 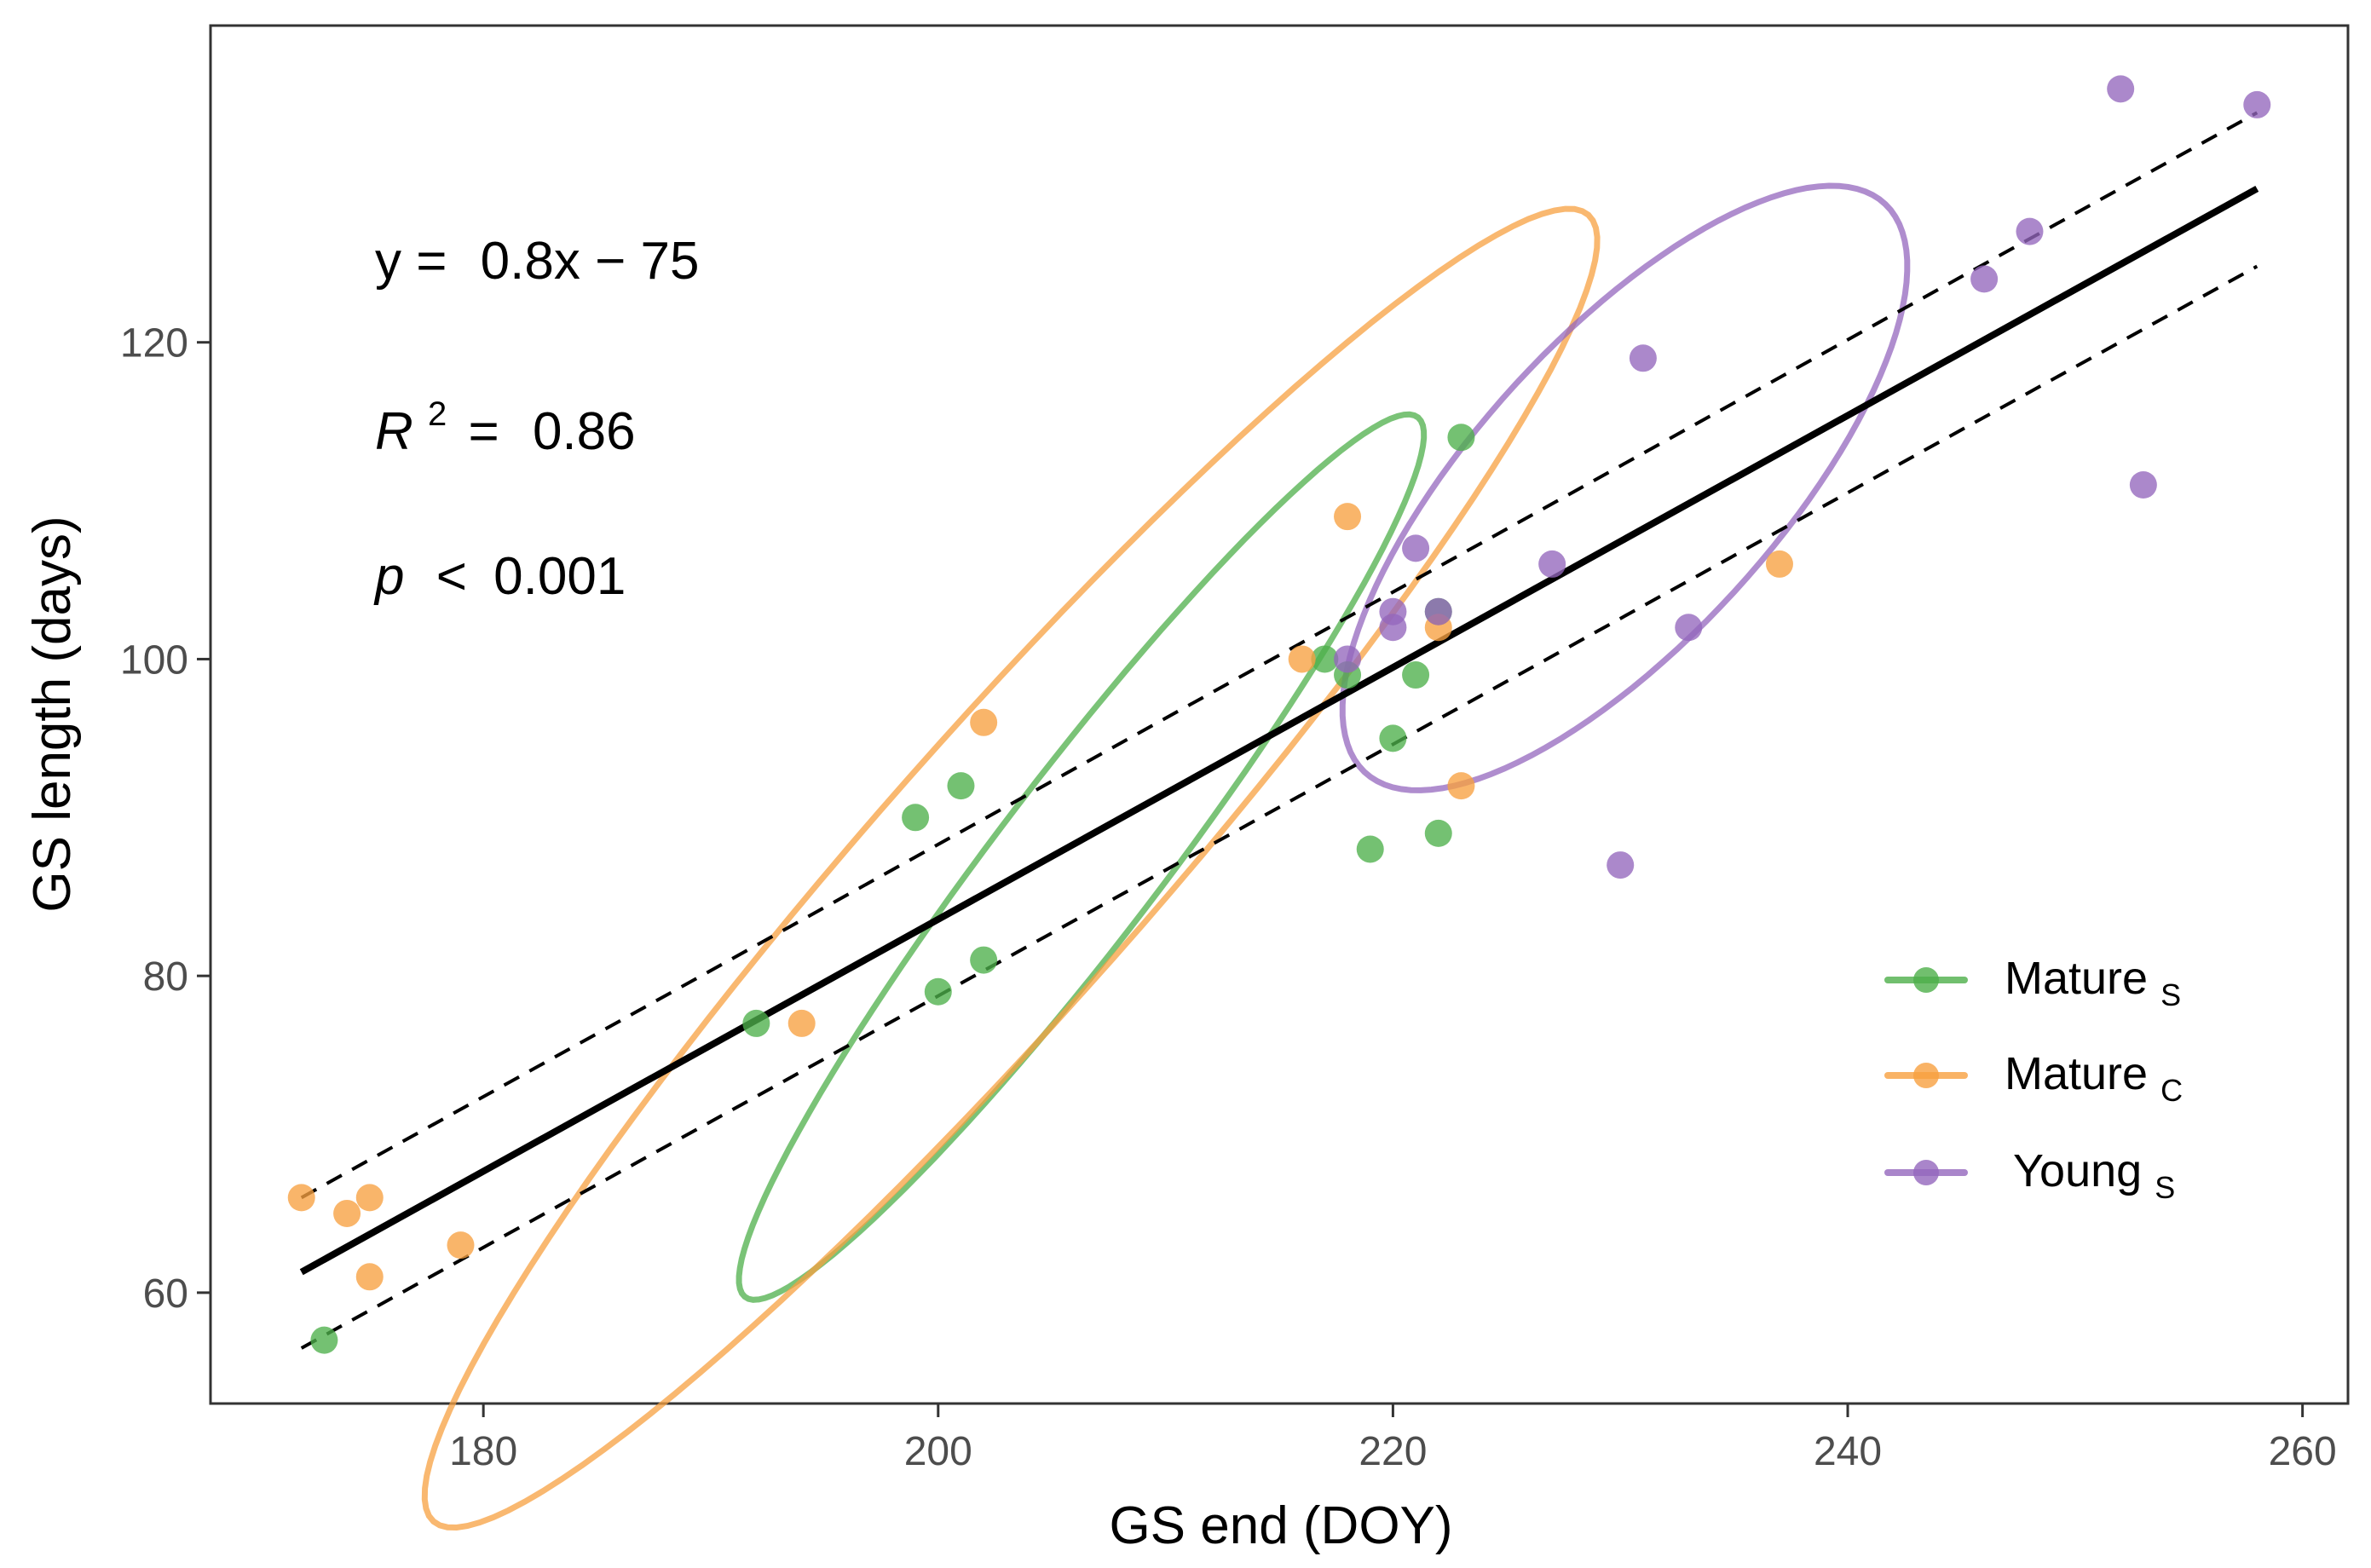 I want to click on legend-label-mature-s-name: Mature, so click(x=2076, y=979).